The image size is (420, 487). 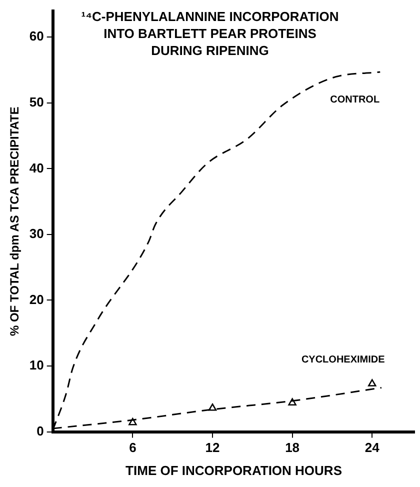 What do you see at coordinates (36, 299) in the screenshot?
I see `y-tick-label: 20` at bounding box center [36, 299].